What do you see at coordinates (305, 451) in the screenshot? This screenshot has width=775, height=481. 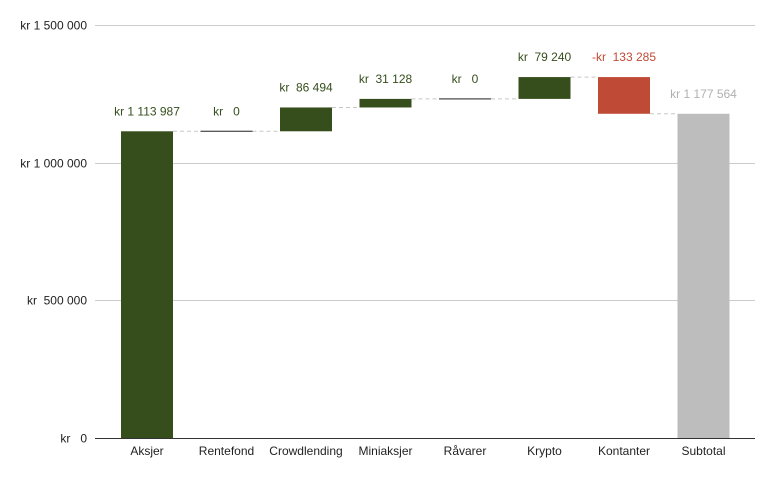 I see `x-tick-label: Crowdlending` at bounding box center [305, 451].